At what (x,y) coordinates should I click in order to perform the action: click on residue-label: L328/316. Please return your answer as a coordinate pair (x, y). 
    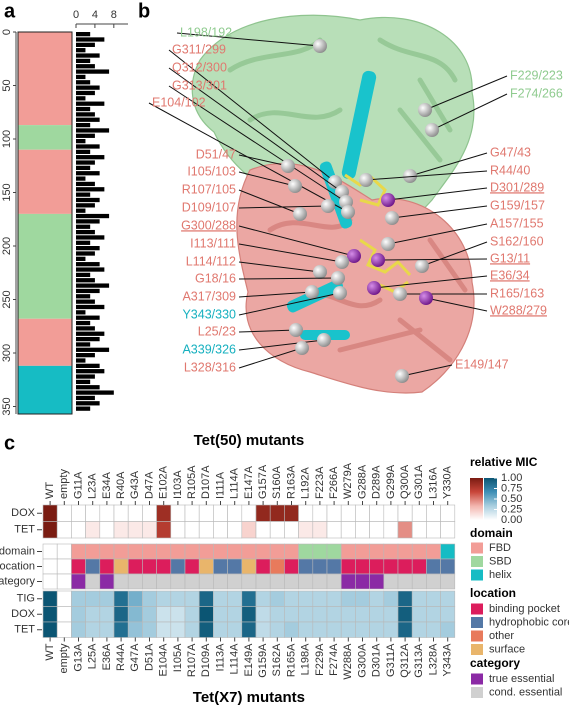
    Looking at the image, I should click on (210, 367).